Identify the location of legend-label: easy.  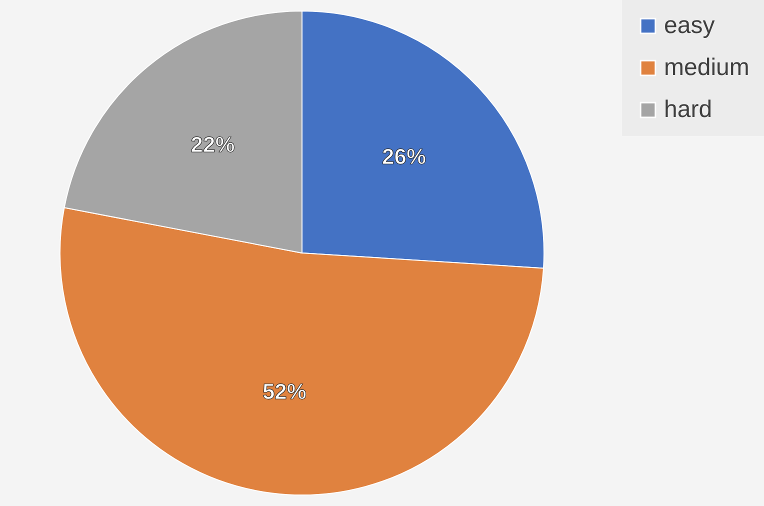
(689, 25).